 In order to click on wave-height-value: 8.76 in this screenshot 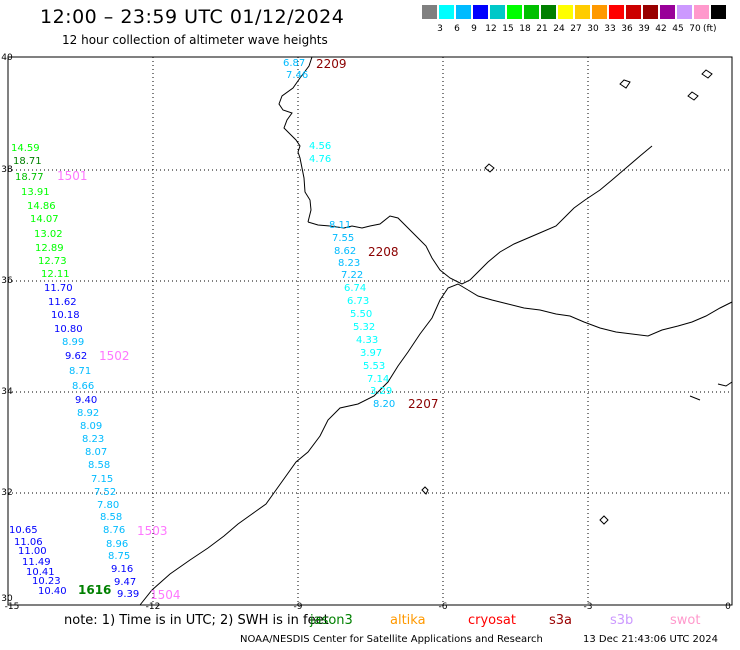, I will do `click(114, 530)`.